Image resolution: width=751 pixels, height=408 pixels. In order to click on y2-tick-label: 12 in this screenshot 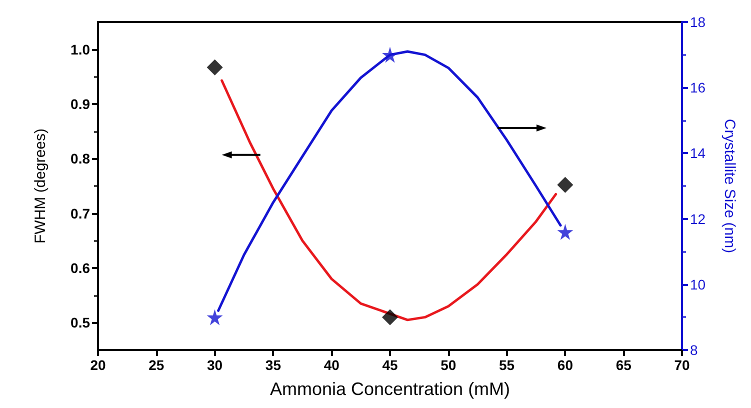, I will do `click(698, 218)`.